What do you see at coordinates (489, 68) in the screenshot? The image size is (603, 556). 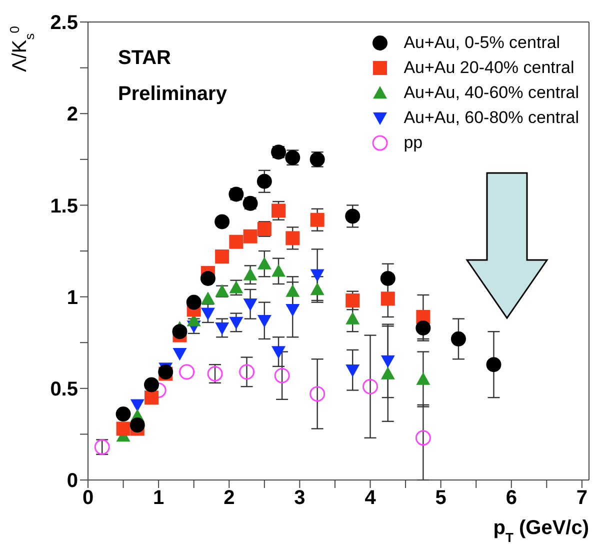 I see `legend-label: Au+Au 20-40% central` at bounding box center [489, 68].